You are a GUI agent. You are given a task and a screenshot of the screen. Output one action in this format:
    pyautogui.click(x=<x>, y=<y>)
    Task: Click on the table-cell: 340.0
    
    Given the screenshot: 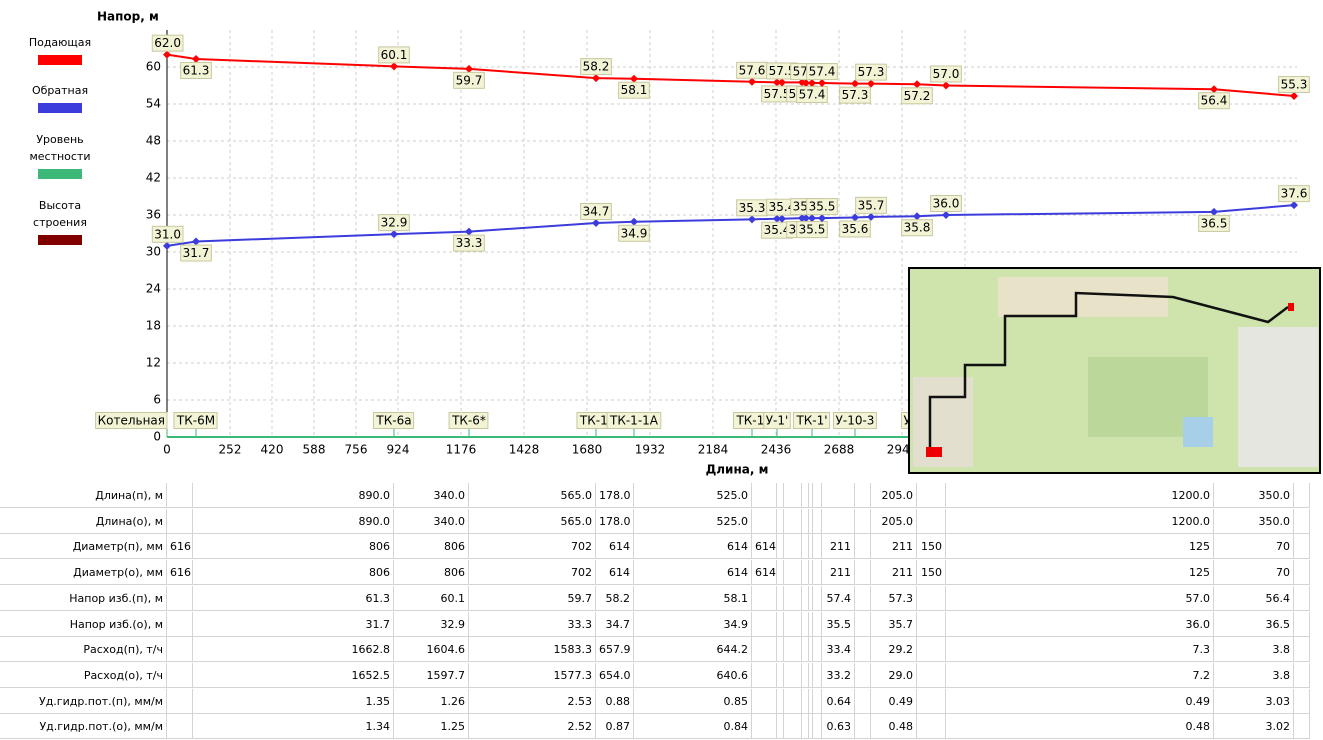 What is the action you would take?
    pyautogui.click(x=431, y=521)
    